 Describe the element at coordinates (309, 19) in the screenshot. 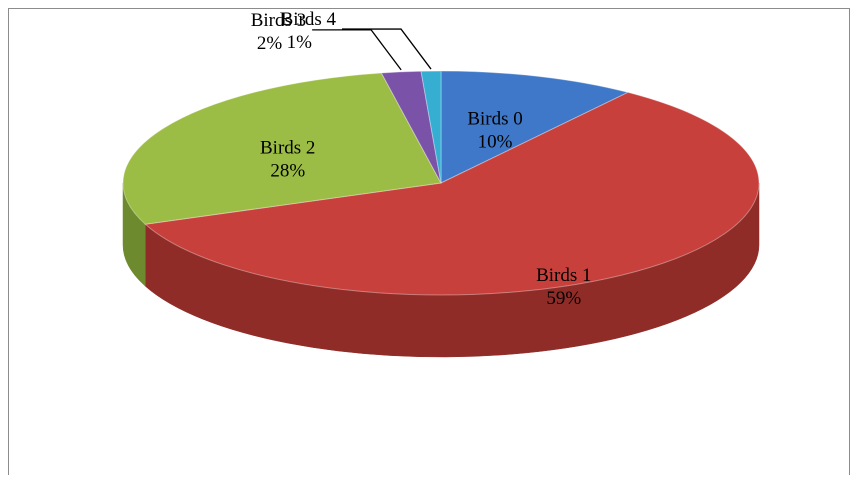

I see `slice-label-birds-4: Birds 4` at that location.